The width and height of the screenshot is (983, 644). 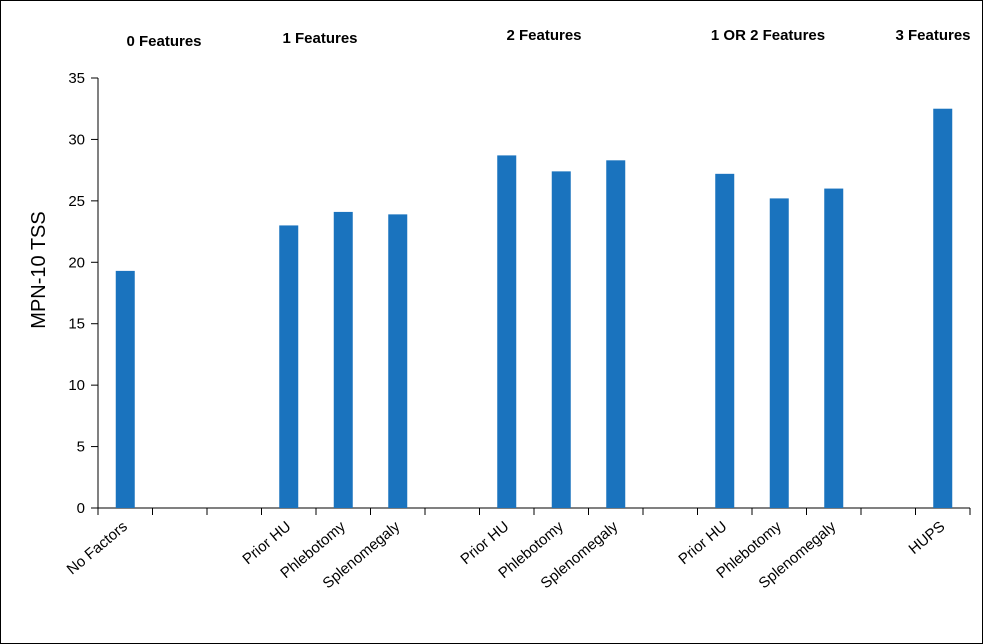 I want to click on y-tick-label: 20, so click(x=76, y=262).